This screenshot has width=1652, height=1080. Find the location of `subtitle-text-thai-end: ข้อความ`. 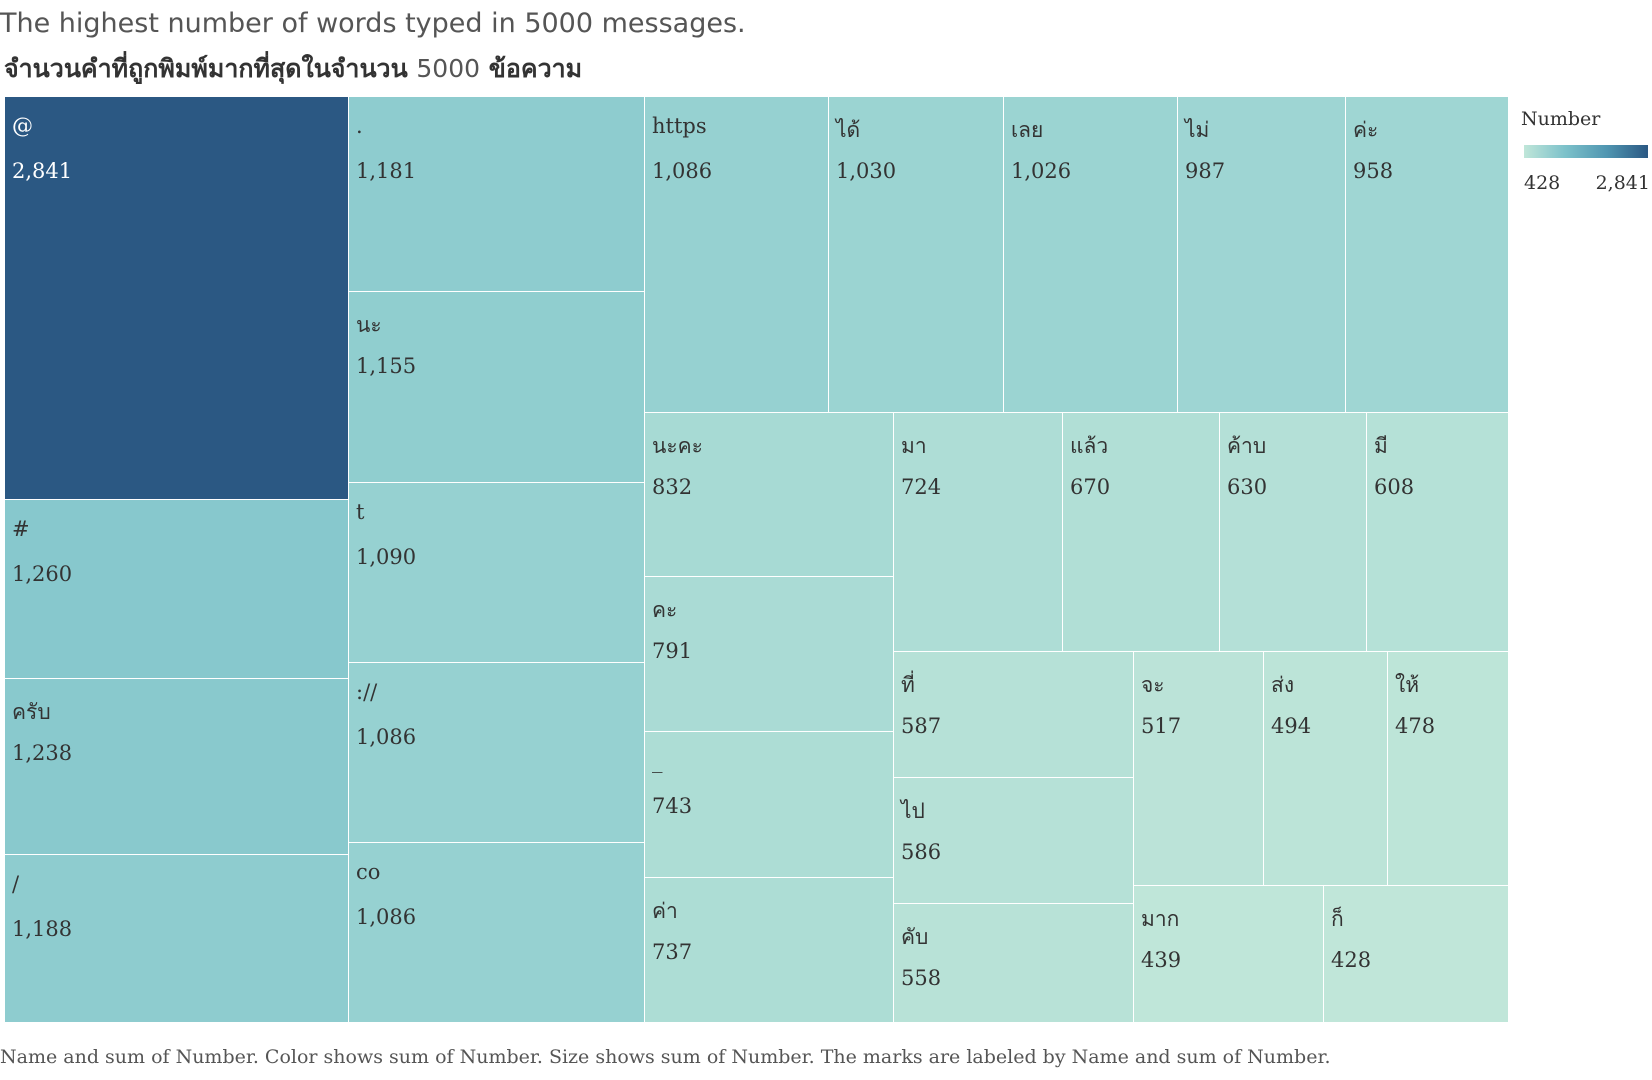

subtitle-text-thai-end: ข้อความ is located at coordinates (535, 68).